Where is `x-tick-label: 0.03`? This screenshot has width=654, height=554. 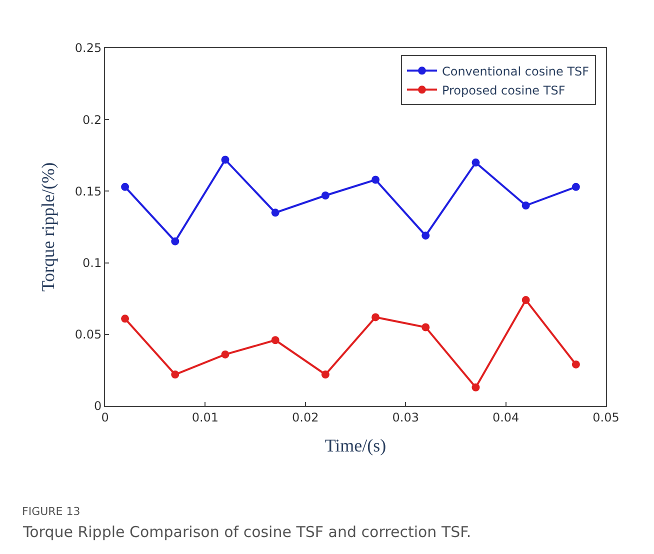 x-tick-label: 0.03 is located at coordinates (405, 417).